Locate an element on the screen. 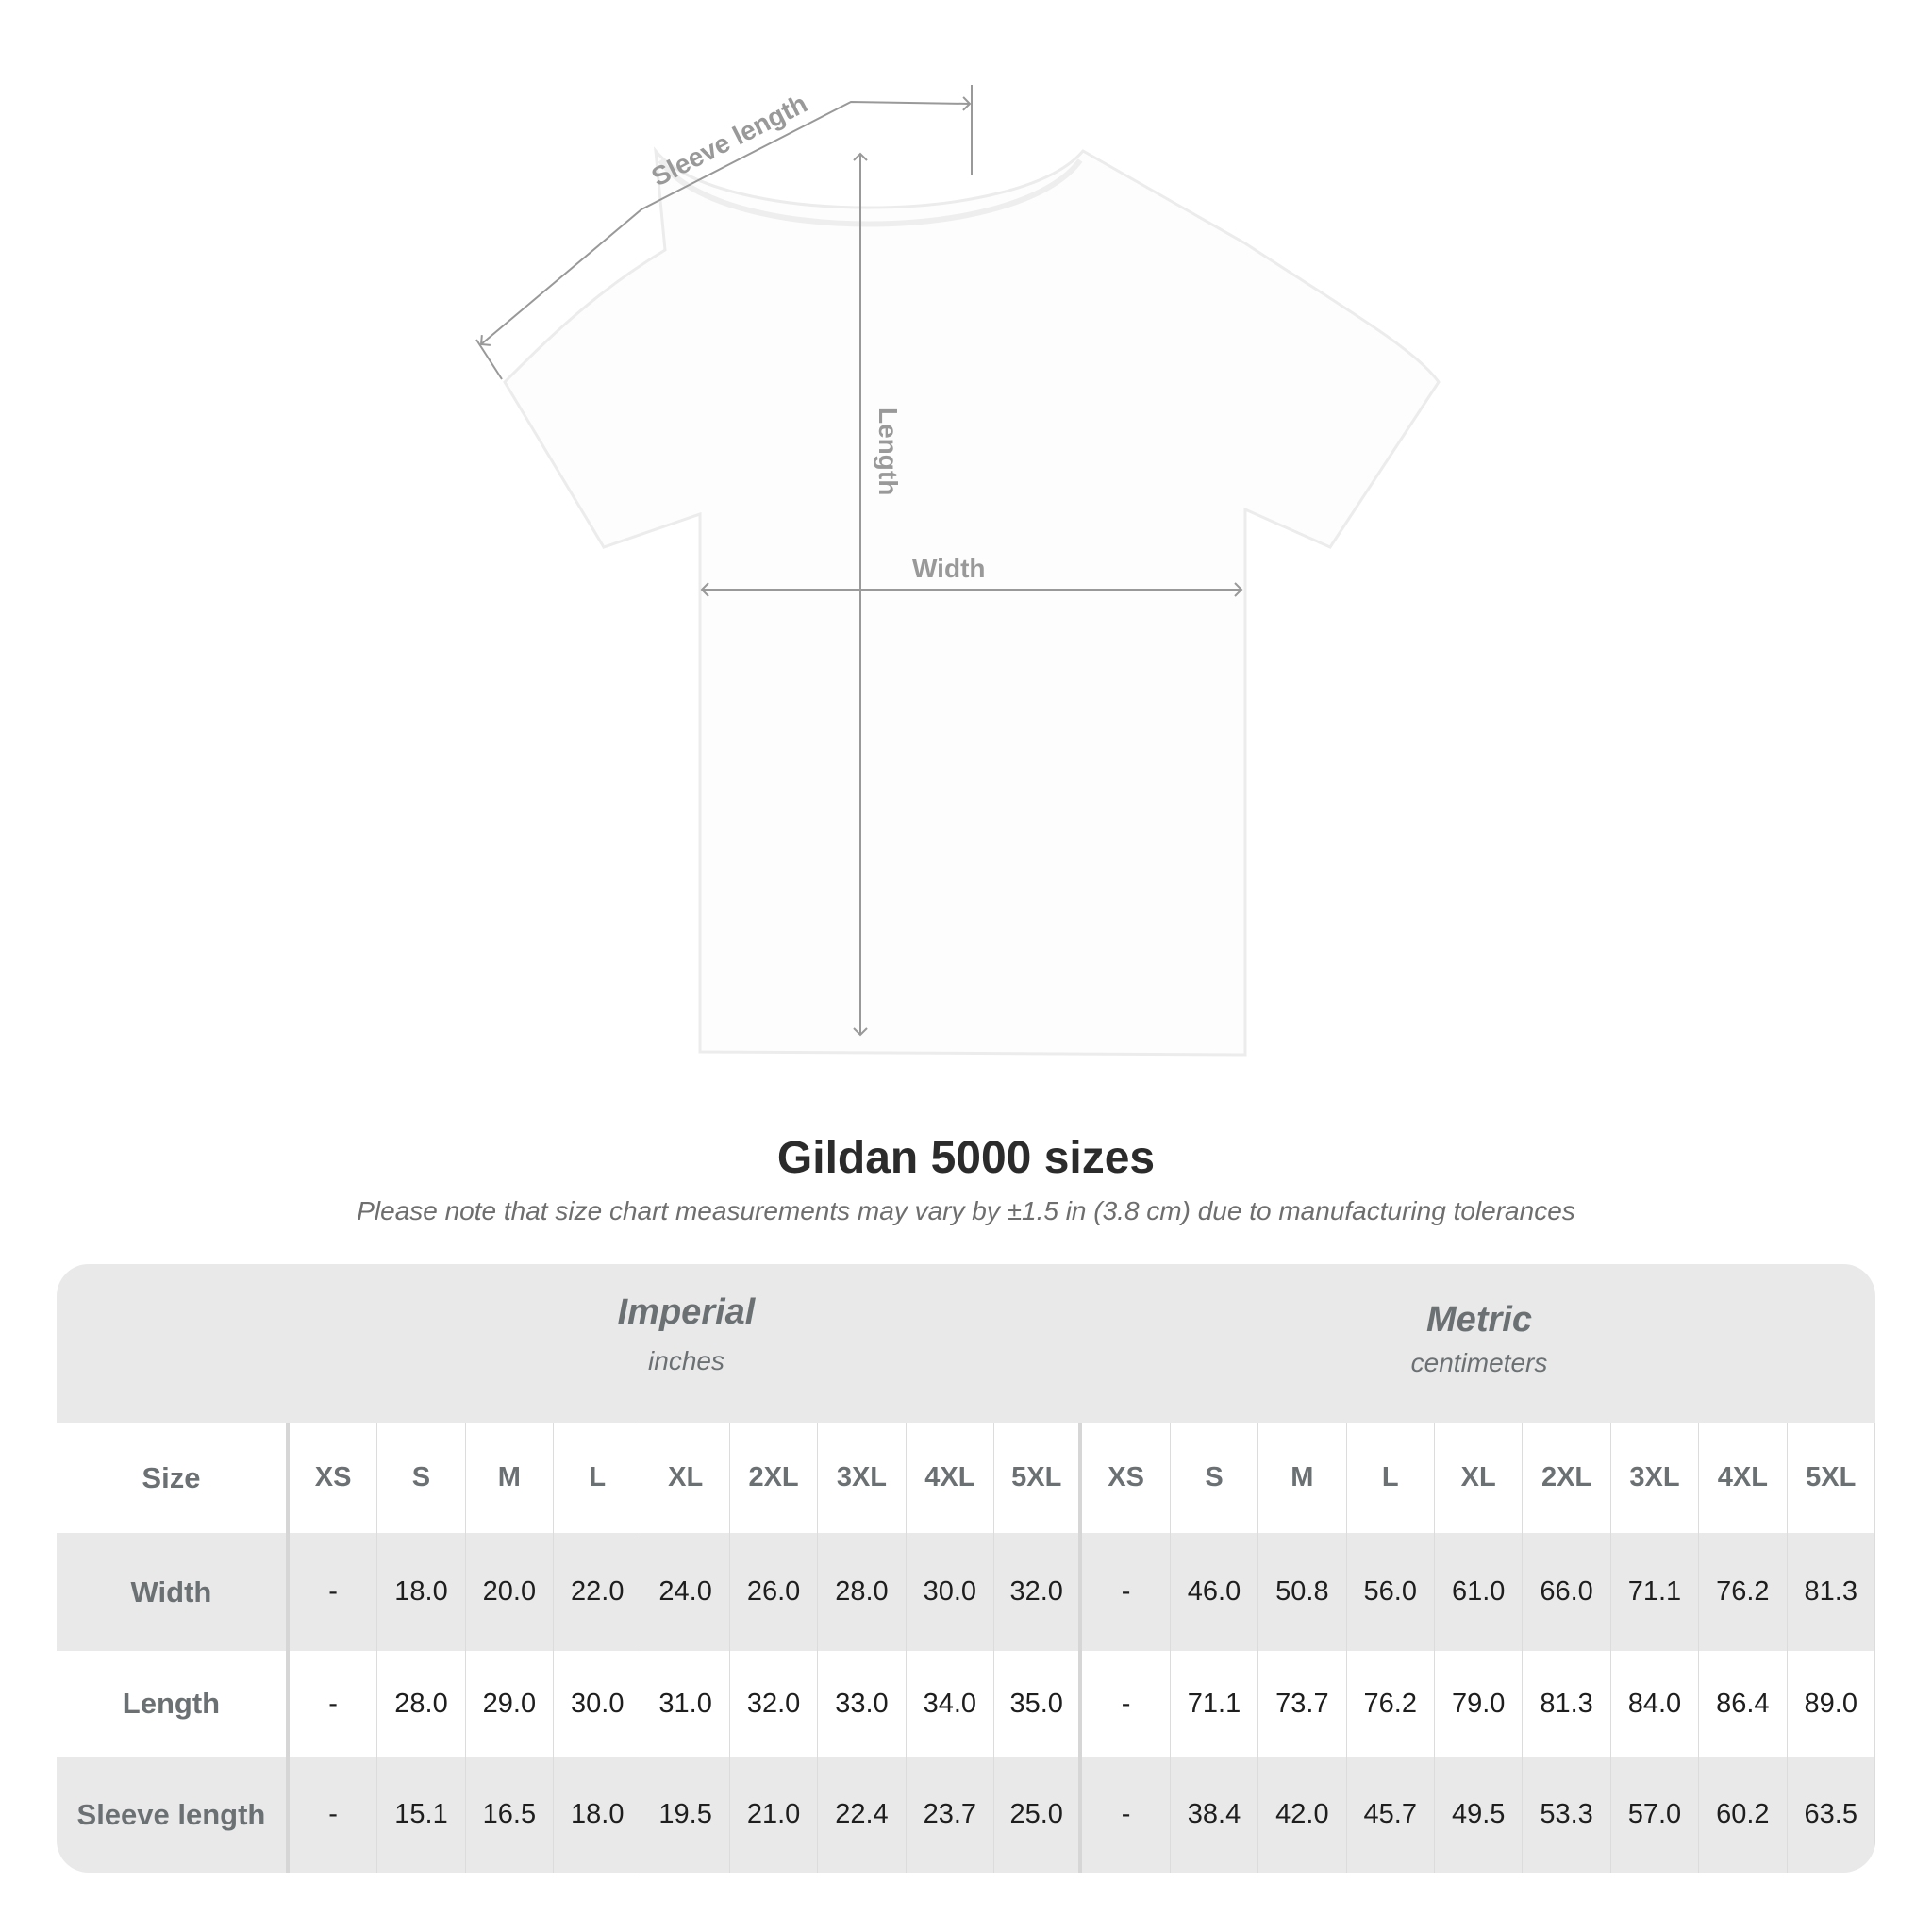  imperial-unit: inches is located at coordinates (686, 1361).